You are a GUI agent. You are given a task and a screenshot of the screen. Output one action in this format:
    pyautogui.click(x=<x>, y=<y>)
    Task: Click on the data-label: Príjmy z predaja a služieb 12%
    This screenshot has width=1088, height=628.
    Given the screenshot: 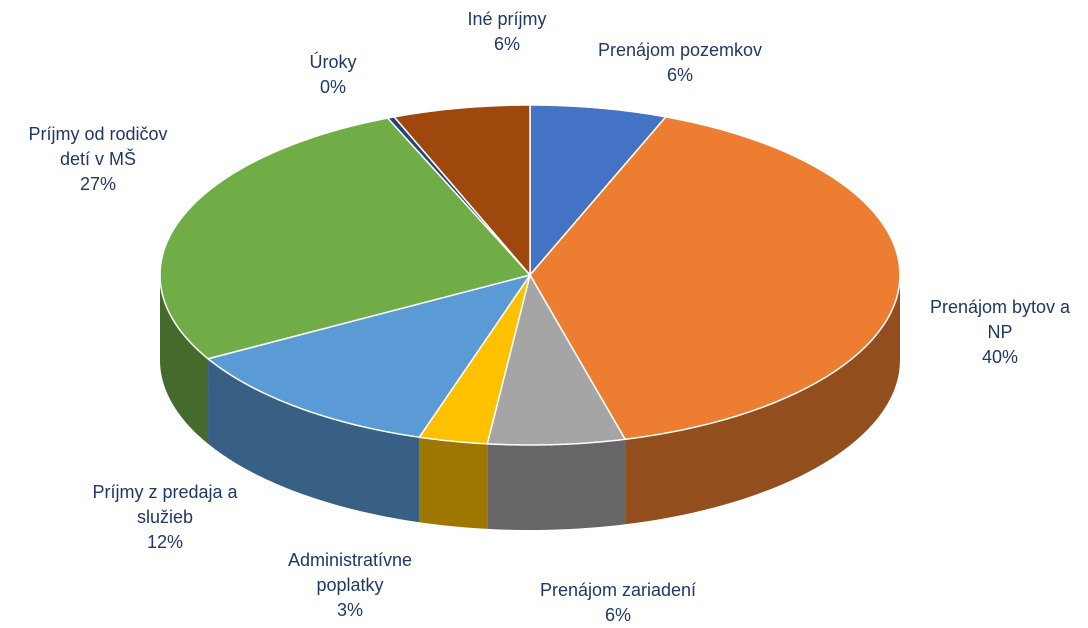 What is the action you would take?
    pyautogui.click(x=165, y=517)
    